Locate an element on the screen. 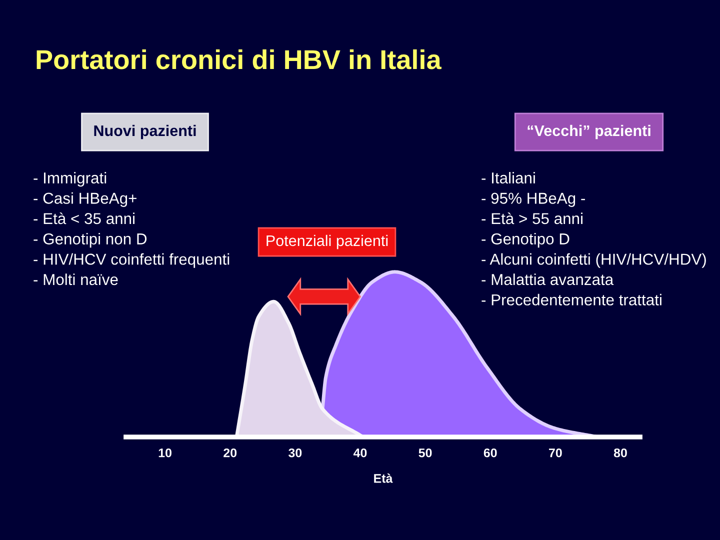 The width and height of the screenshot is (720, 540). x-tick-label: 70 is located at coordinates (555, 453).